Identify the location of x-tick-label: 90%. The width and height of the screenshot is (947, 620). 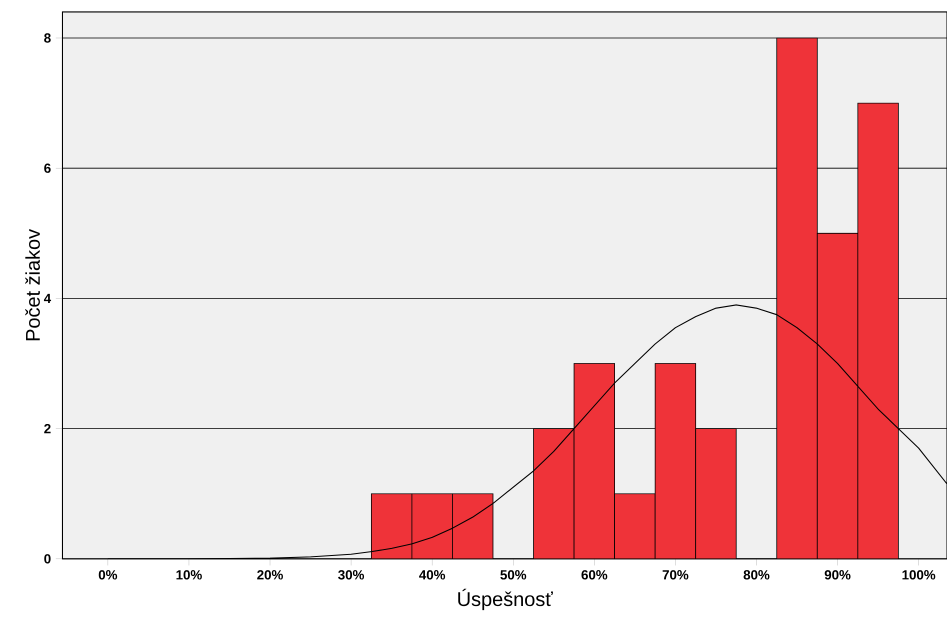
(837, 575).